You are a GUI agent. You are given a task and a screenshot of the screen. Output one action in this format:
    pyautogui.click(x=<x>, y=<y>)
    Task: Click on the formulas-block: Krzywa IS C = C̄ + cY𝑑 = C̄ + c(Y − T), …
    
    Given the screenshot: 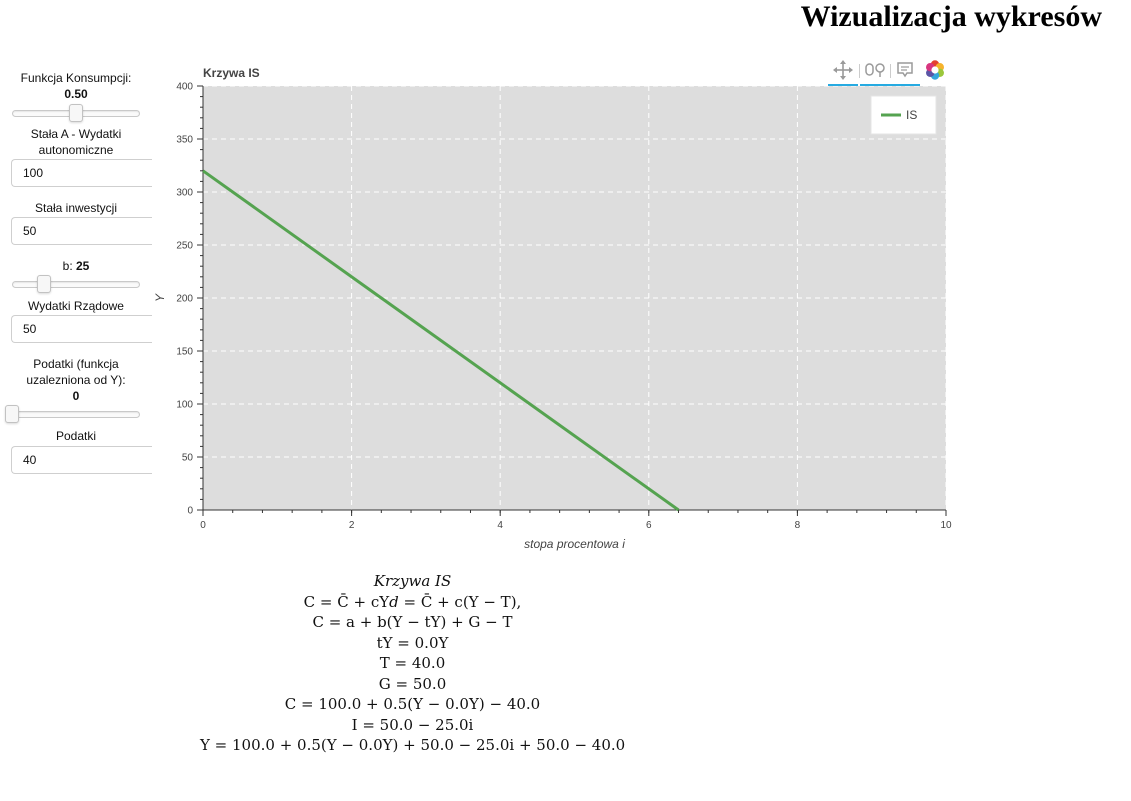 What is the action you would take?
    pyautogui.click(x=412, y=663)
    